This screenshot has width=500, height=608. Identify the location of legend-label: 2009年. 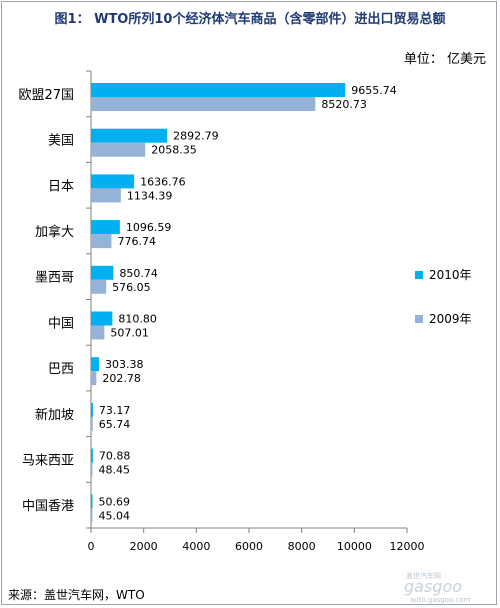
(450, 319).